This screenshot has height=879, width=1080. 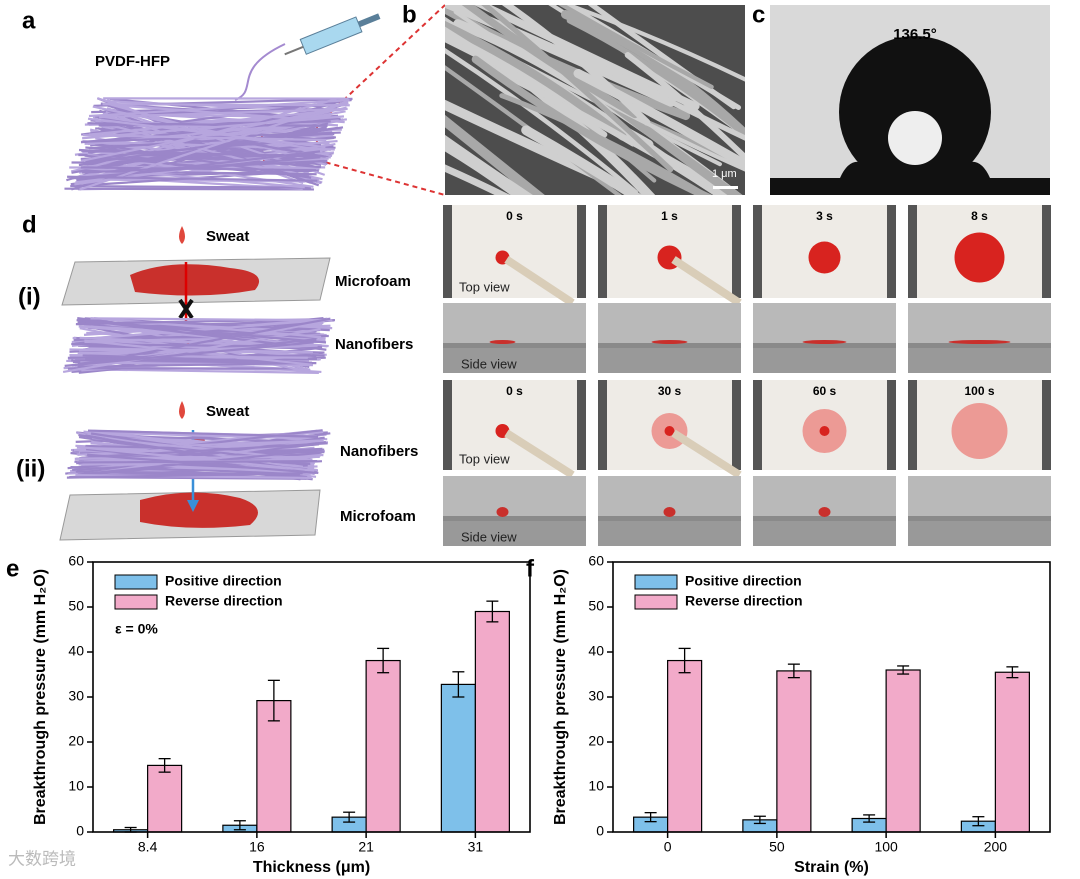 What do you see at coordinates (514, 216) in the screenshot?
I see `time-label: 0 s` at bounding box center [514, 216].